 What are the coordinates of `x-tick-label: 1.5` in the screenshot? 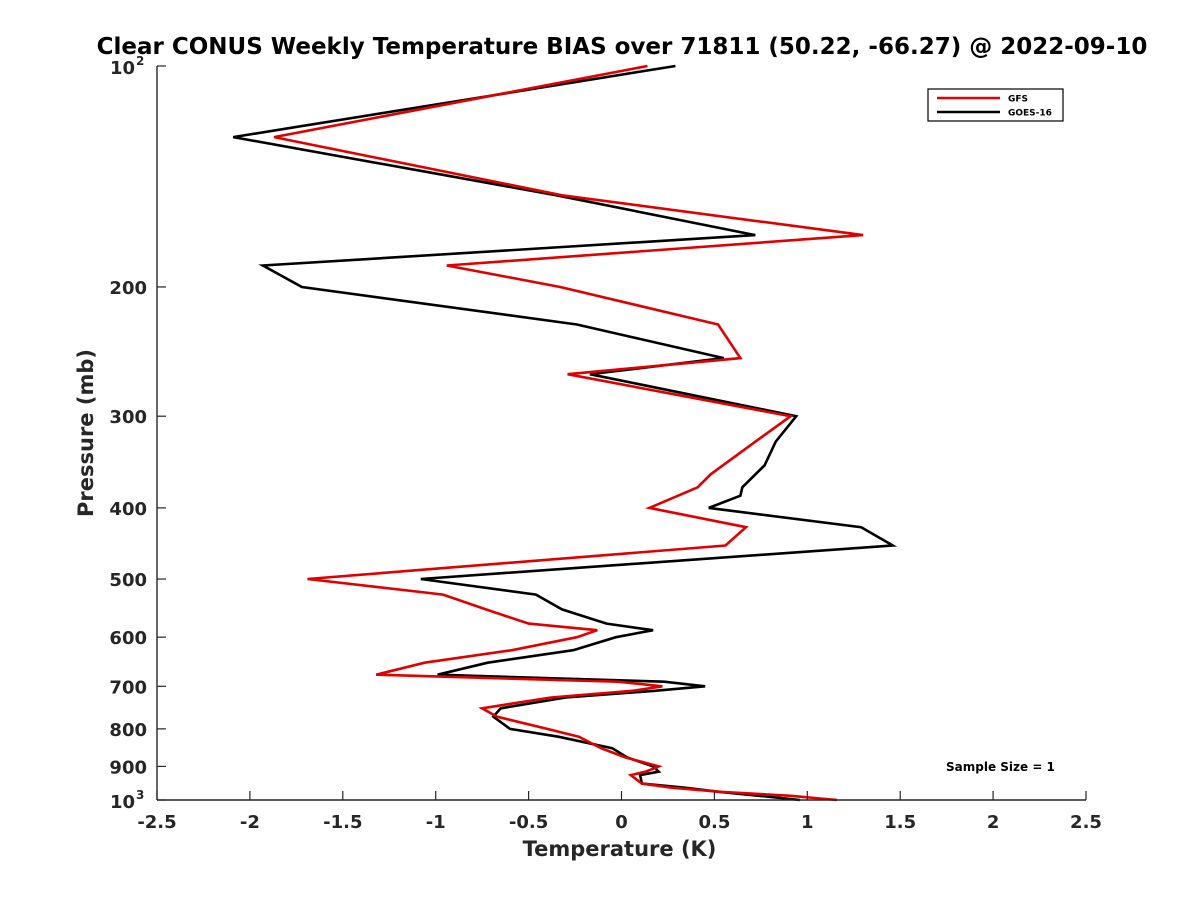 It's located at (900, 822).